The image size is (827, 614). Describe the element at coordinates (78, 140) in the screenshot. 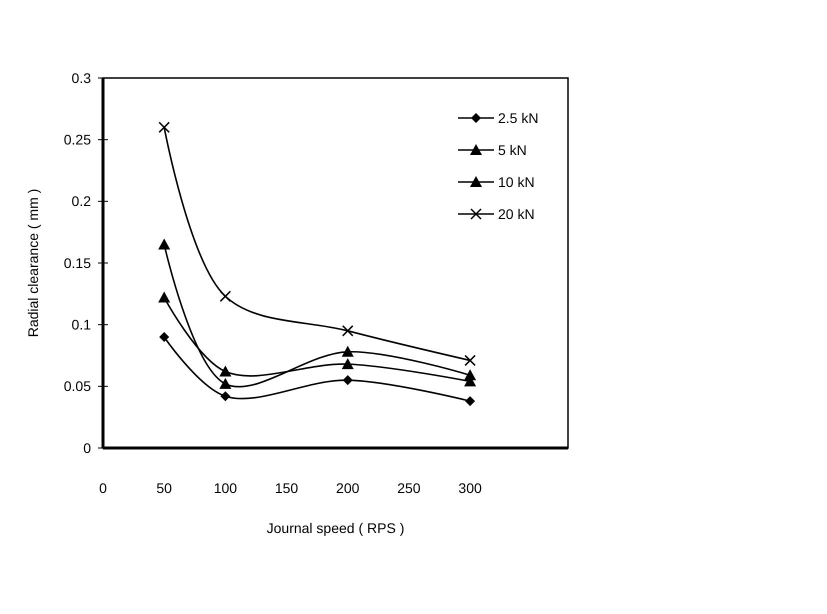

I see `y-tick-label: 0.25` at that location.